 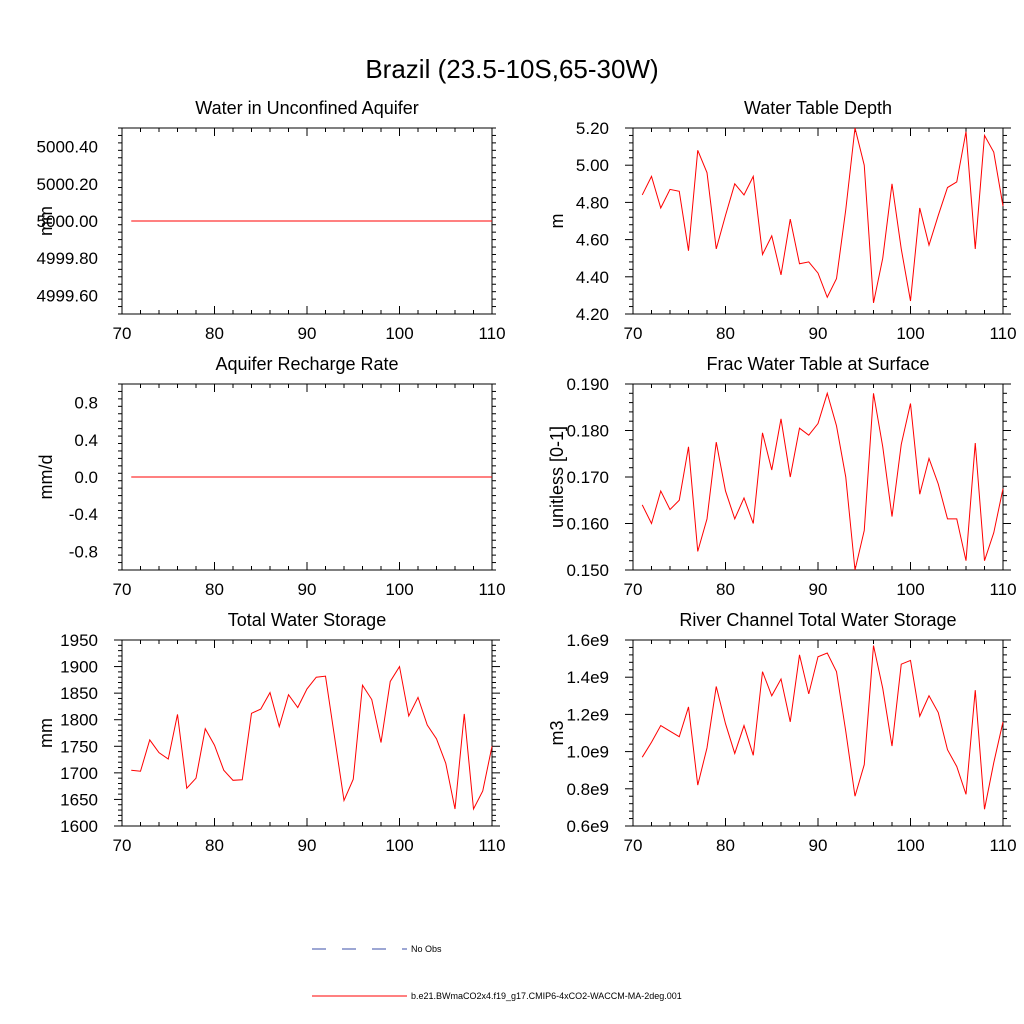 What do you see at coordinates (79, 720) in the screenshot?
I see `y-tick-label: 1800` at bounding box center [79, 720].